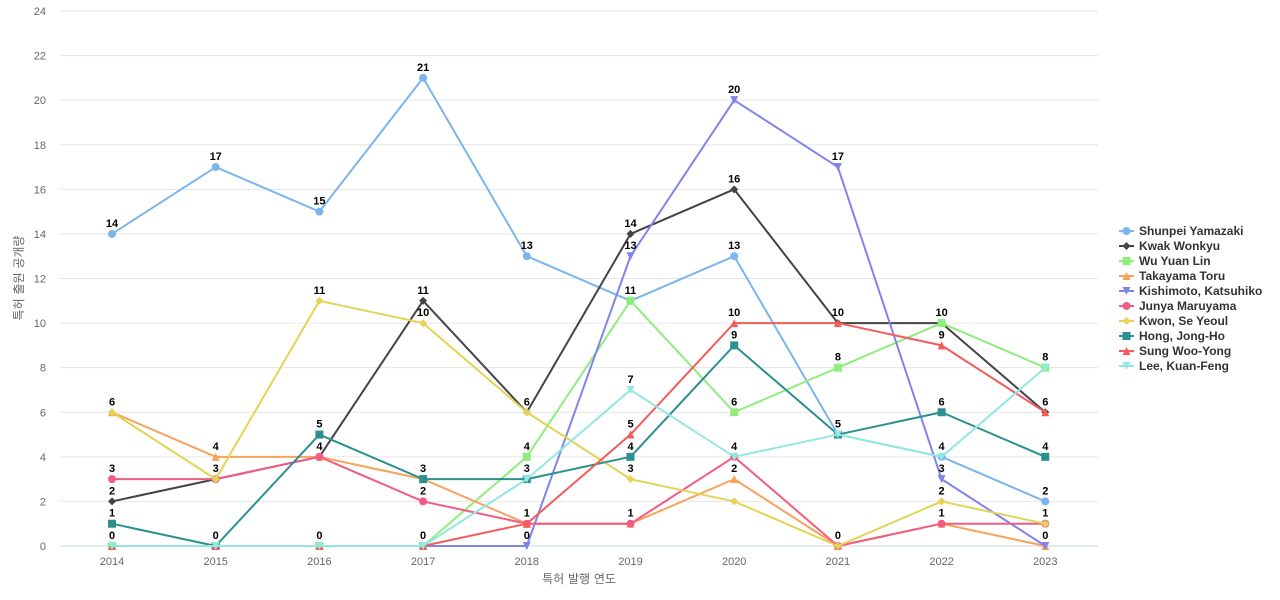 The width and height of the screenshot is (1280, 600). Describe the element at coordinates (319, 202) in the screenshot. I see `data-label: 15` at that location.